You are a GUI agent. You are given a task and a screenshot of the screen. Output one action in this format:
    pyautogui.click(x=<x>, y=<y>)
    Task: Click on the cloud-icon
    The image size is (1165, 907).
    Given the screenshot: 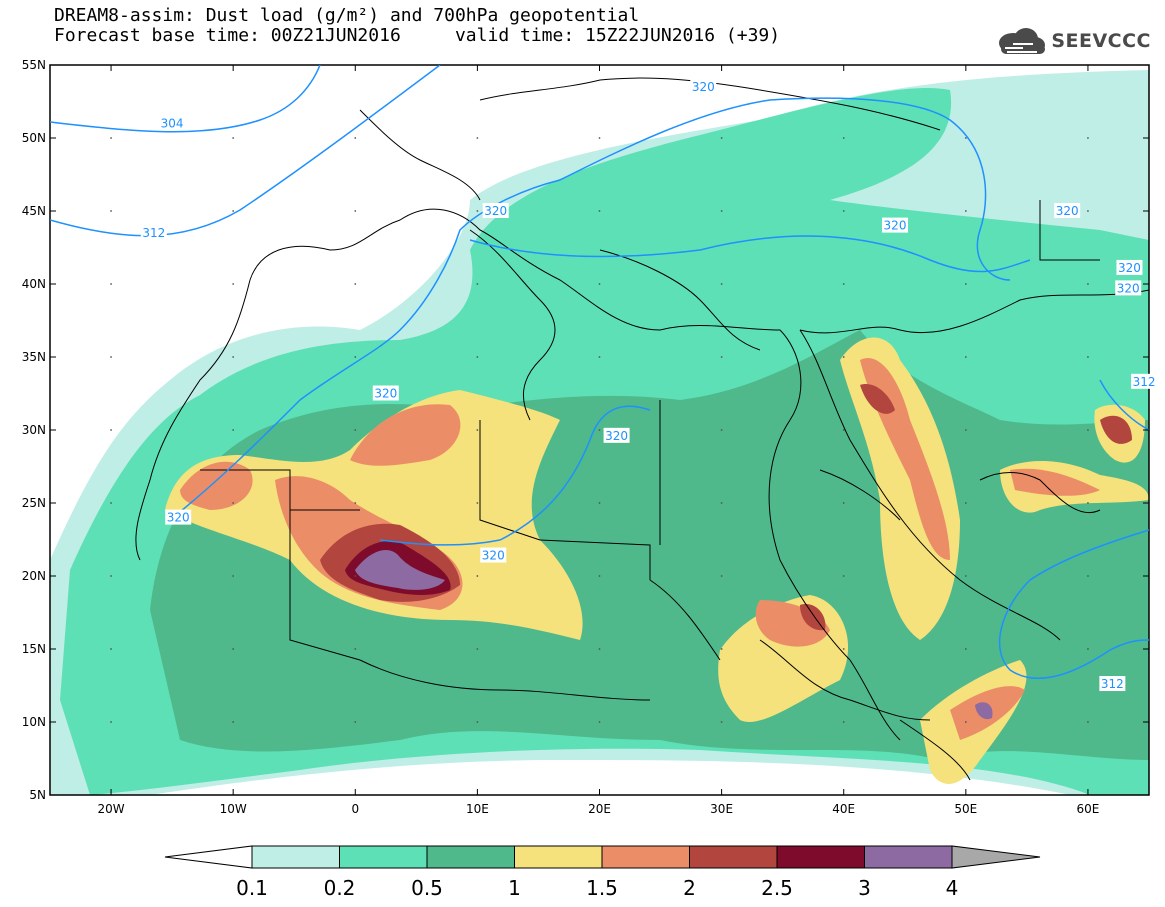 What is the action you would take?
    pyautogui.click(x=1022, y=41)
    